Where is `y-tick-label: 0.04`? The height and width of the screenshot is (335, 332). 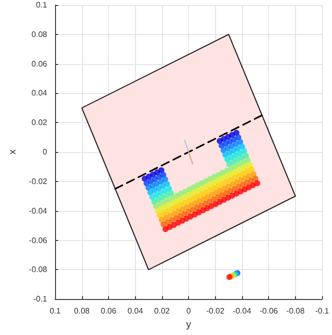
y-tick-label: 0.04 is located at coordinates (40, 93).